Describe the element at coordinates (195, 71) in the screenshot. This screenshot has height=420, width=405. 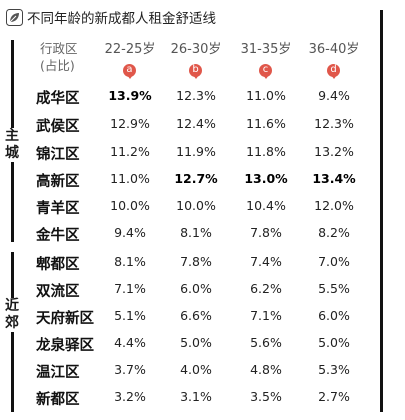
I see `column-badge-pin-icon: b` at that location.